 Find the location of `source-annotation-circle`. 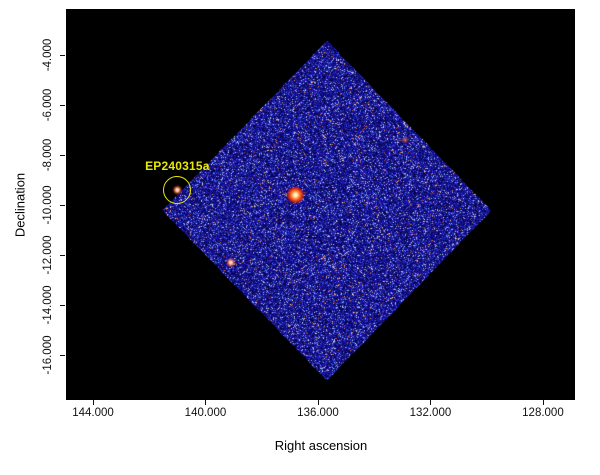

source-annotation-circle is located at coordinates (177, 190).